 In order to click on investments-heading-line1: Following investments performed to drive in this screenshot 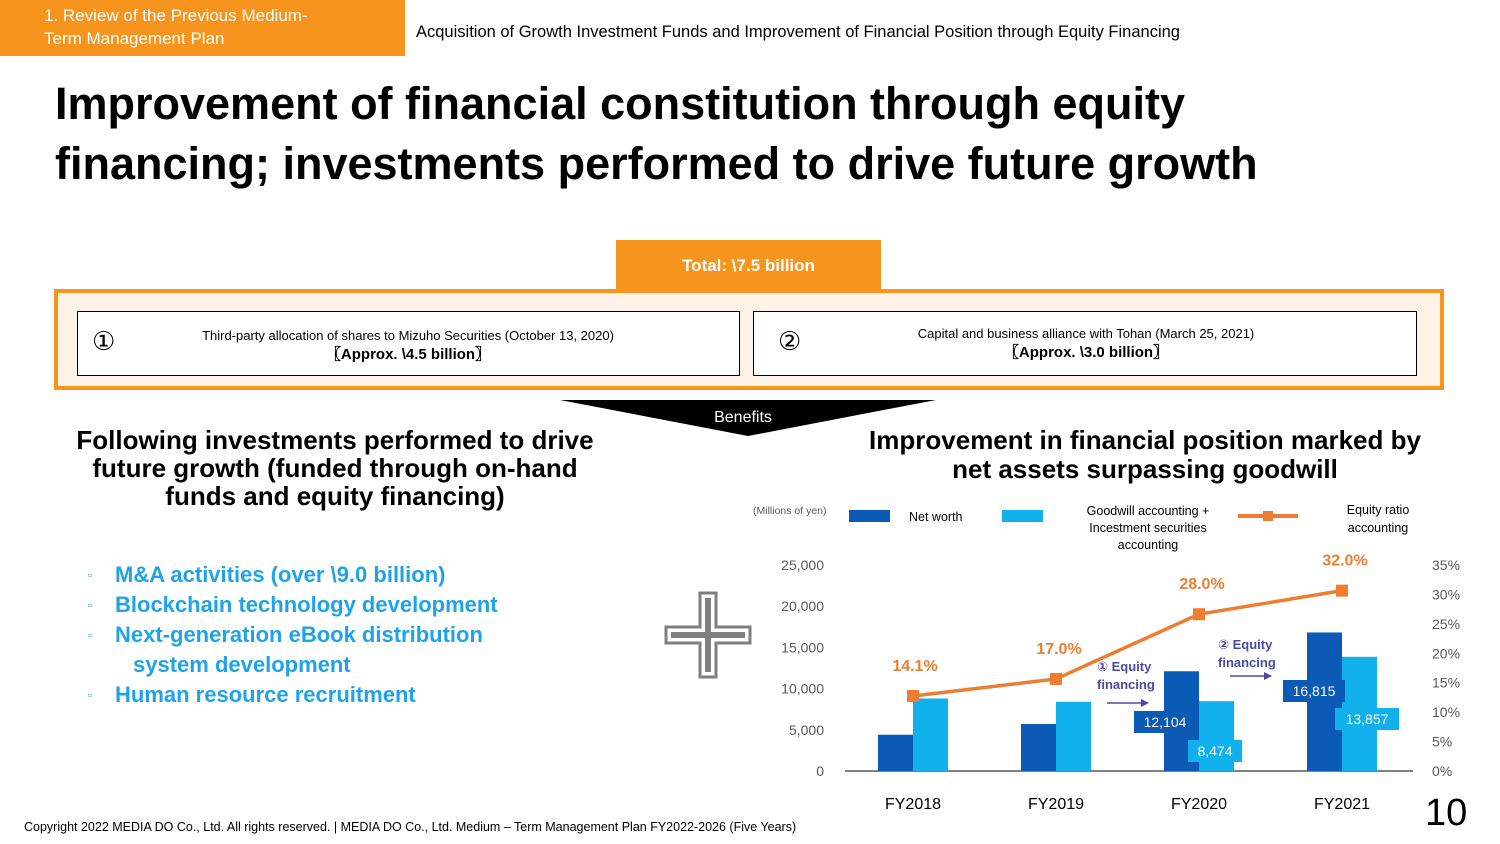, I will do `click(335, 440)`.